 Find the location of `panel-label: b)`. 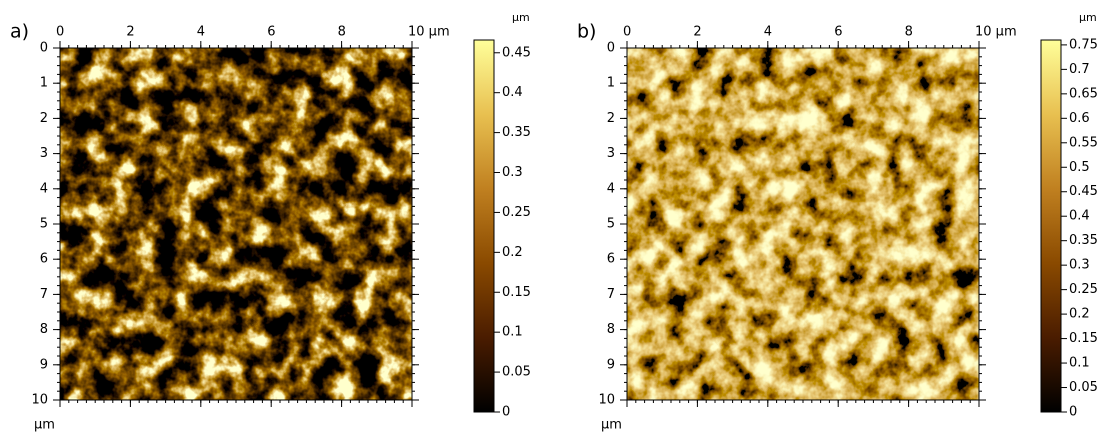

panel-label: b) is located at coordinates (586, 32).